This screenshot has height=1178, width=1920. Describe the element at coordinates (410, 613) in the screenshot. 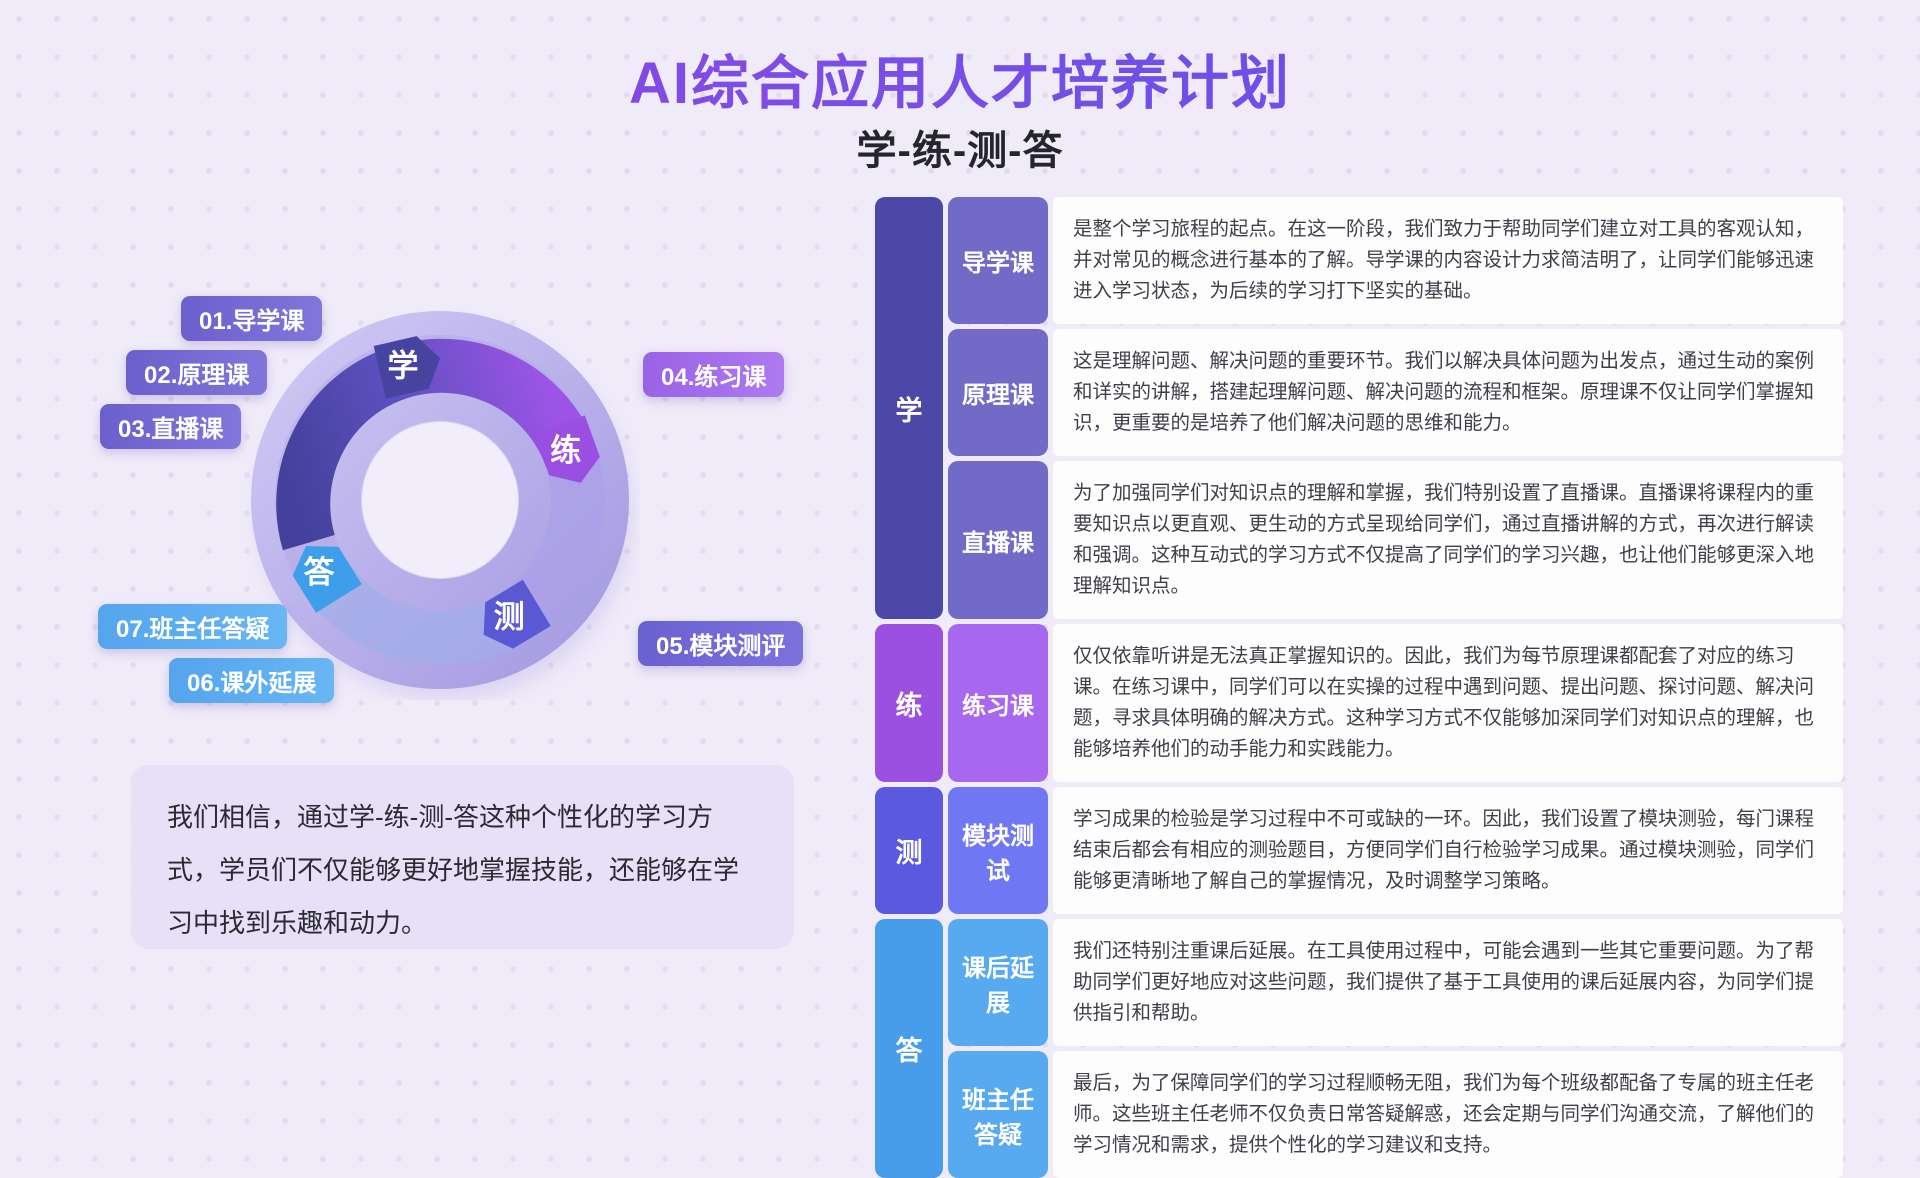

I see `flow-arc-tertiary` at that location.